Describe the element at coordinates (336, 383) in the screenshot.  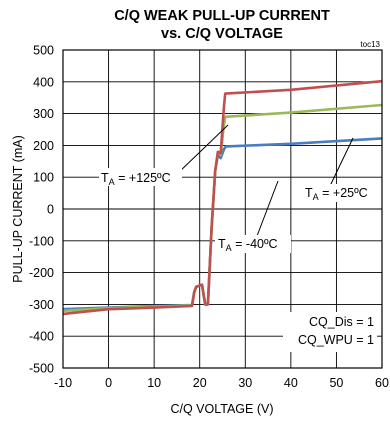
I see `x-tick-label: 50` at that location.